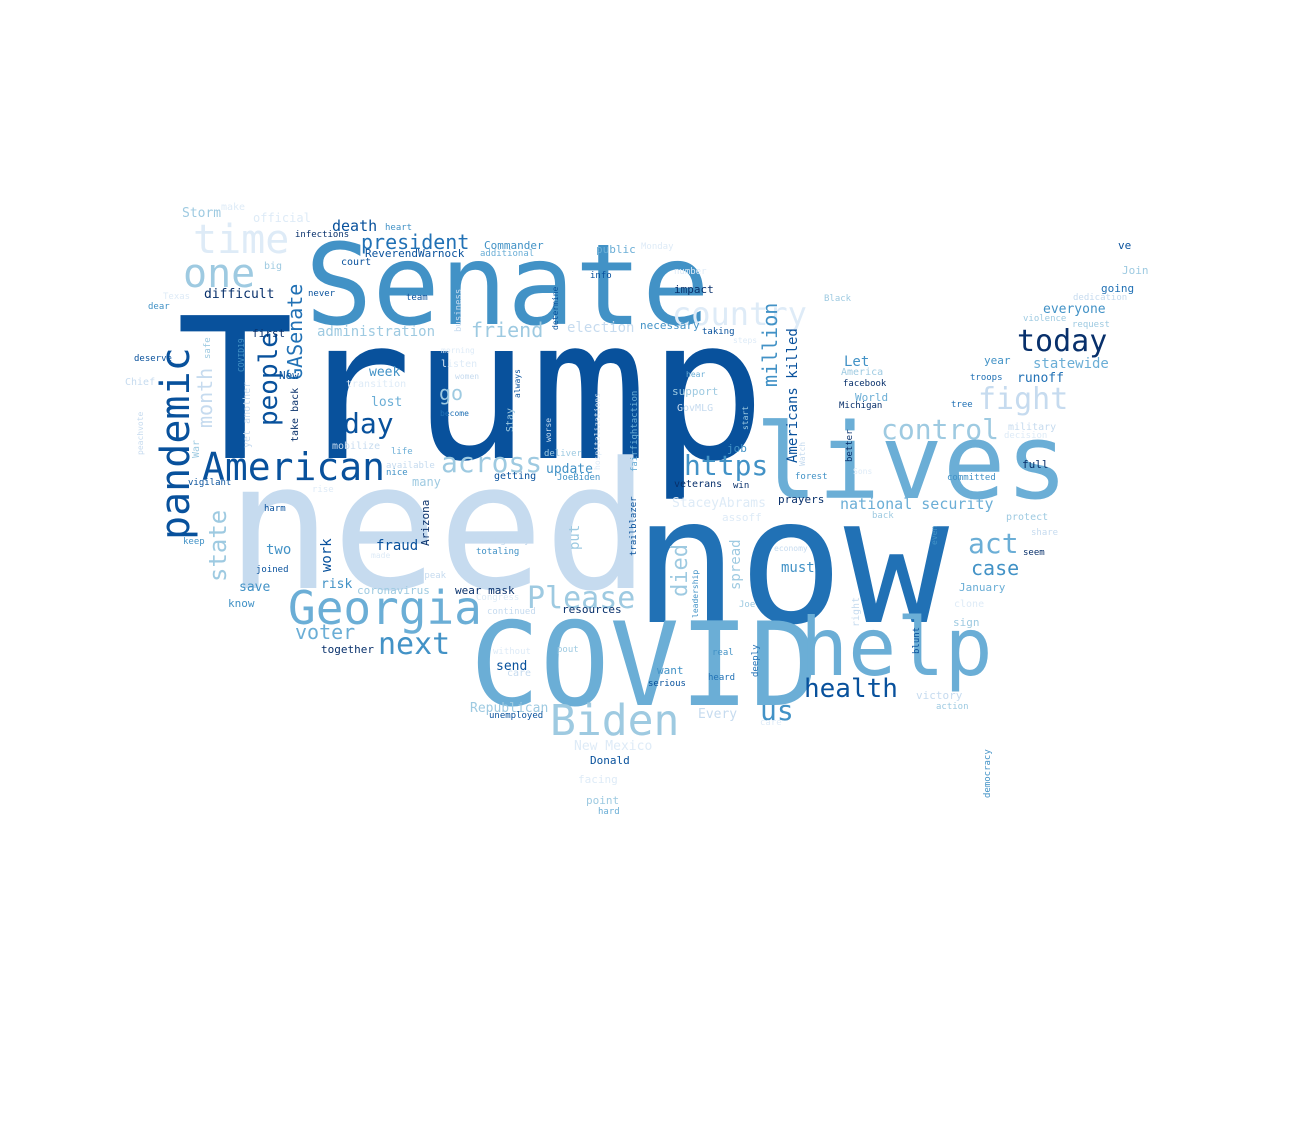 The height and width of the screenshot is (1121, 1300). I want to click on word-win: win, so click(741, 486).